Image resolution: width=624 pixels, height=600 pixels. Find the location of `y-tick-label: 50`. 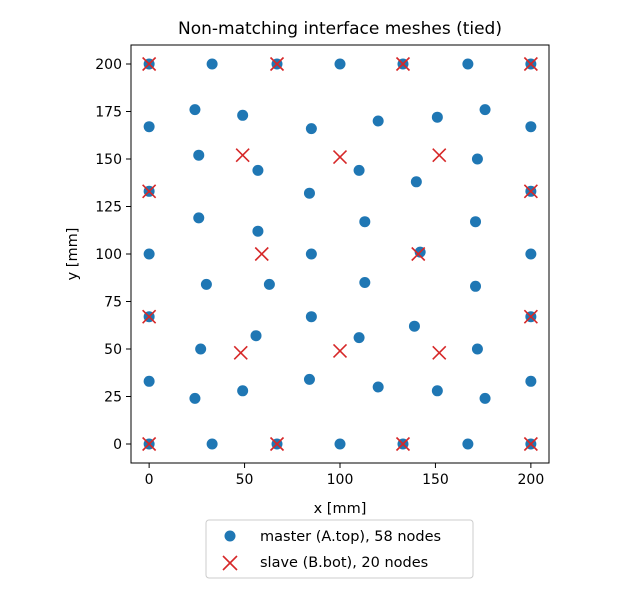

y-tick-label: 50 is located at coordinates (113, 350).